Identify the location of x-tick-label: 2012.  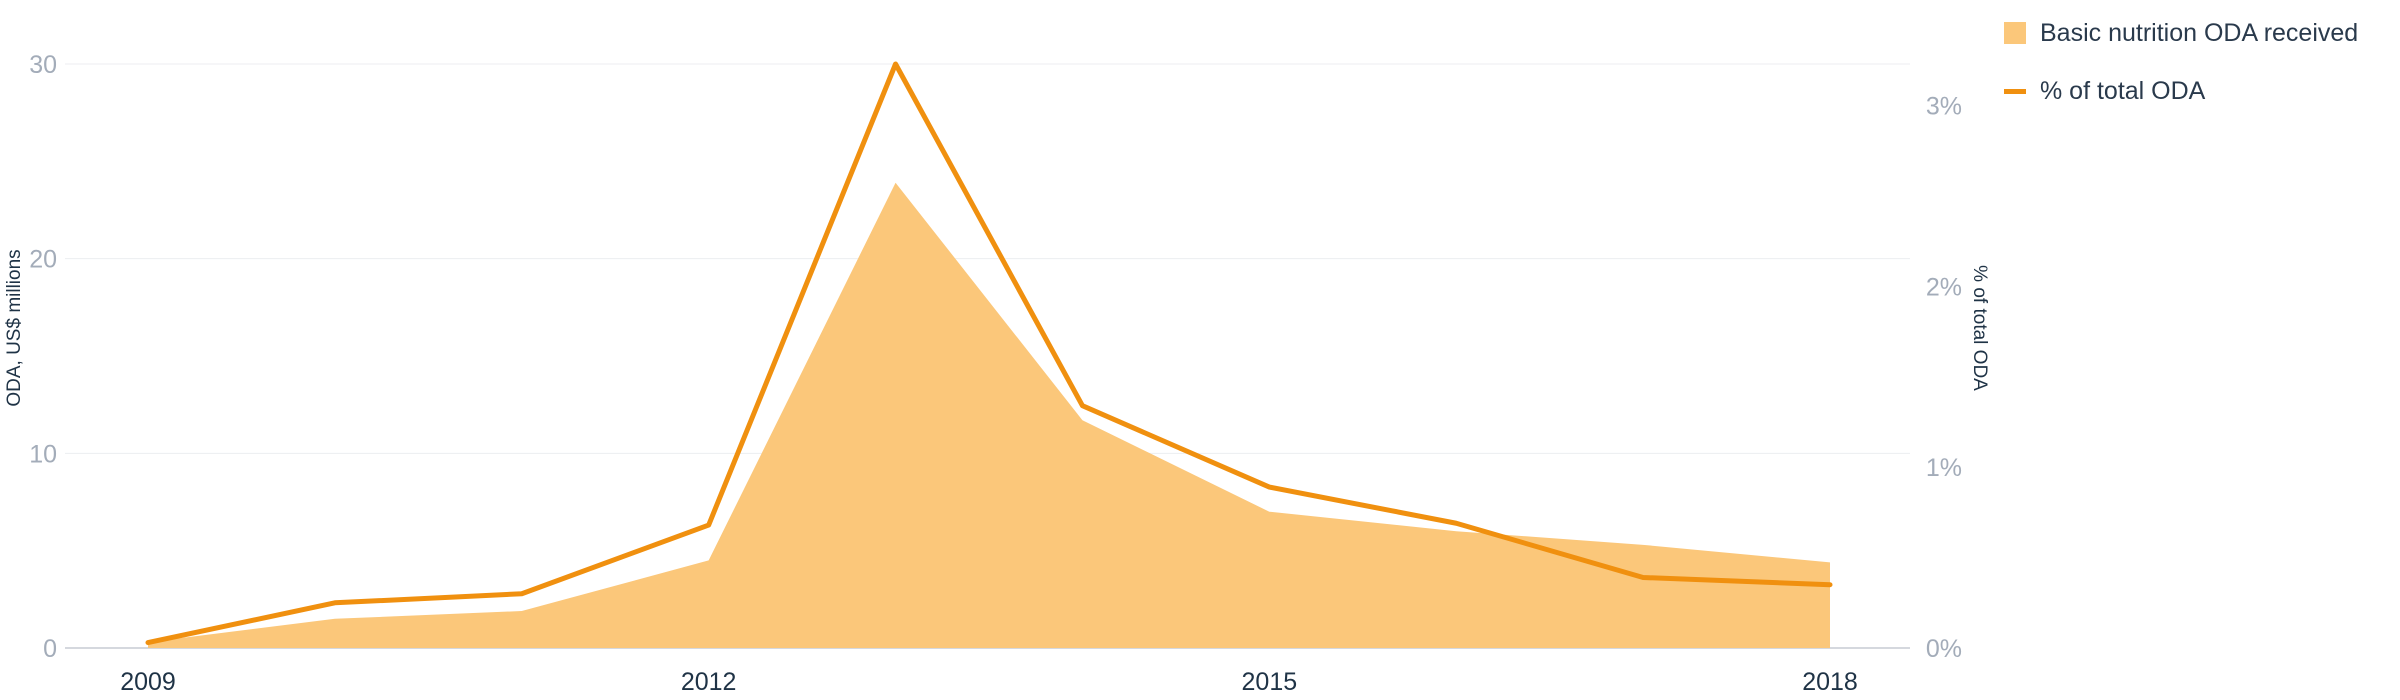
(709, 682).